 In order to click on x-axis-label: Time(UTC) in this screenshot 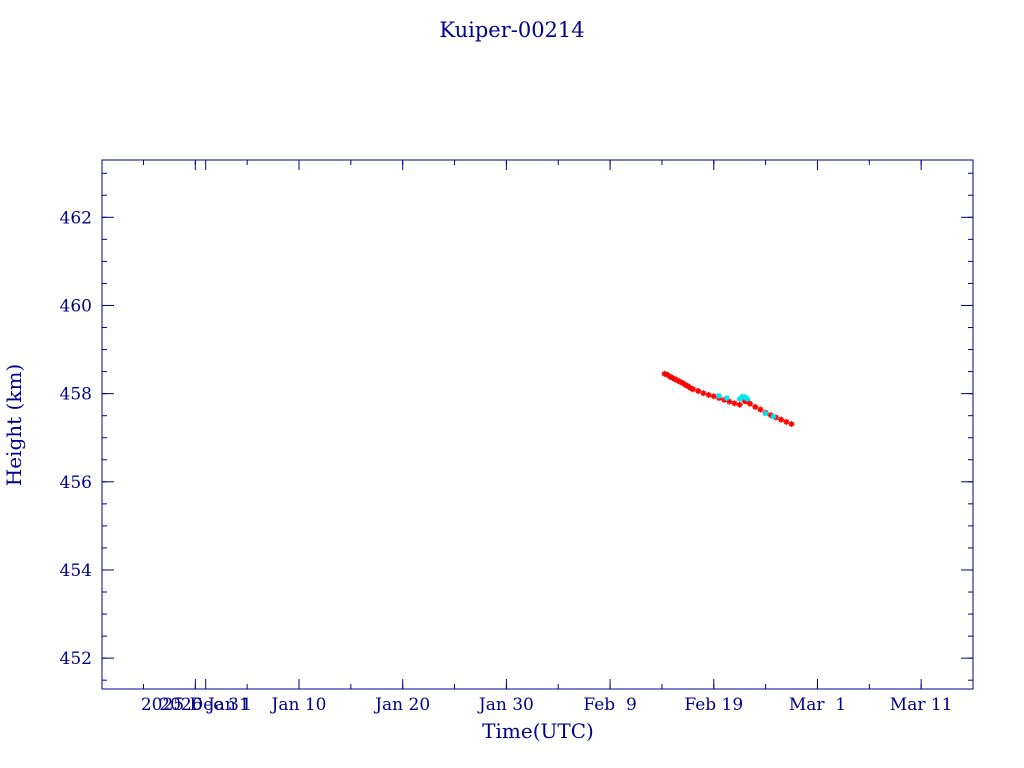, I will do `click(538, 731)`.